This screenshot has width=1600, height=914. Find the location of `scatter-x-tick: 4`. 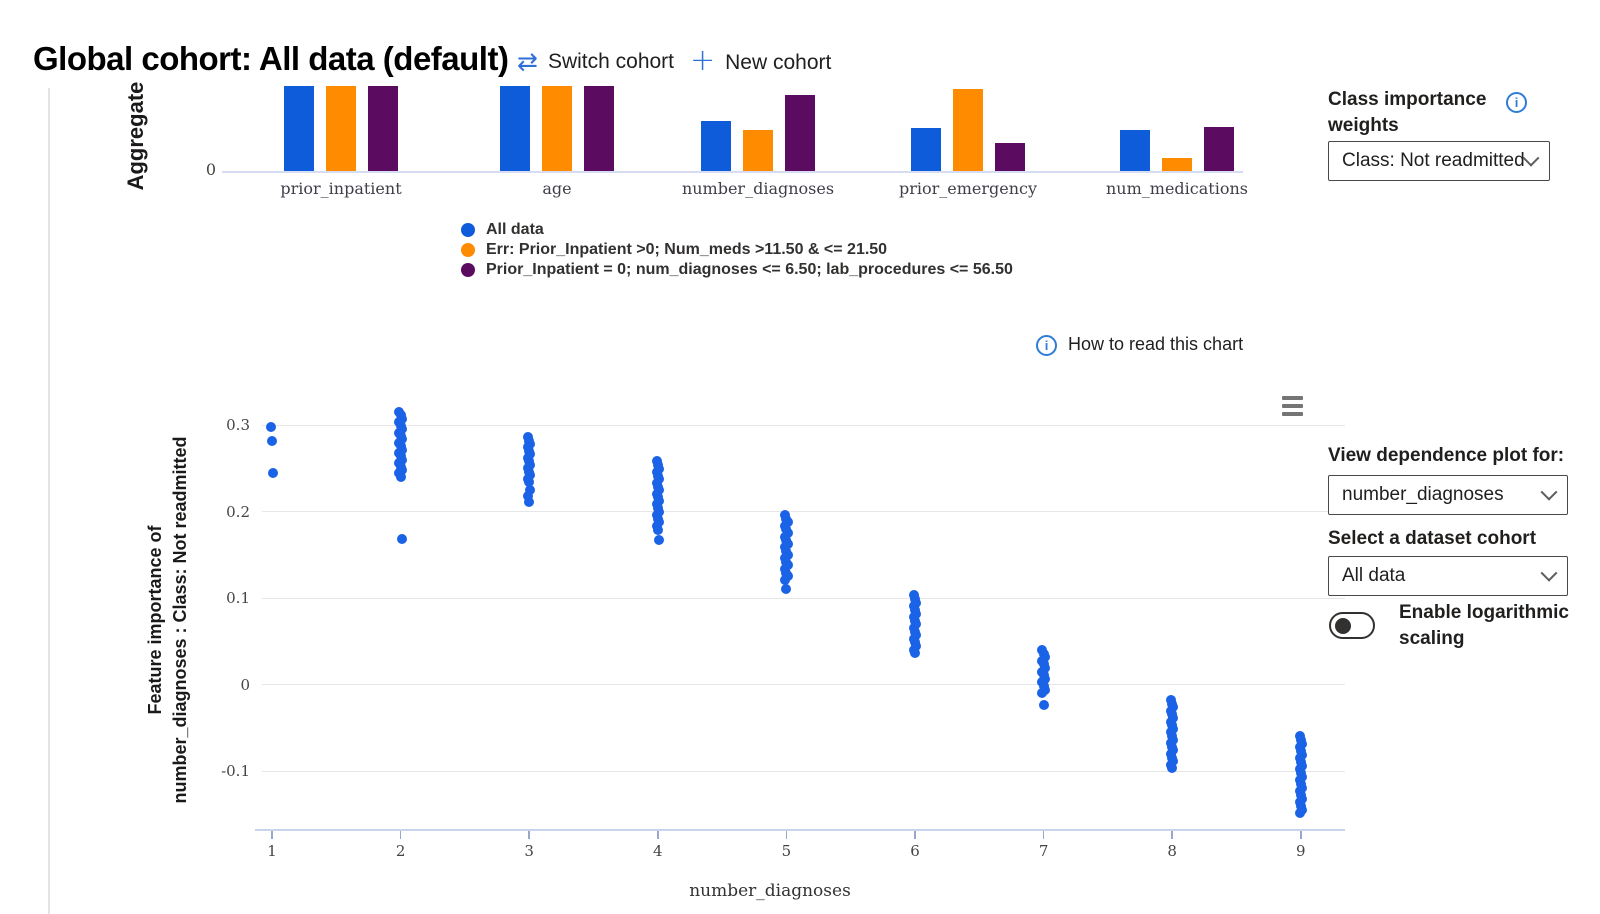

scatter-x-tick: 4 is located at coordinates (658, 851).